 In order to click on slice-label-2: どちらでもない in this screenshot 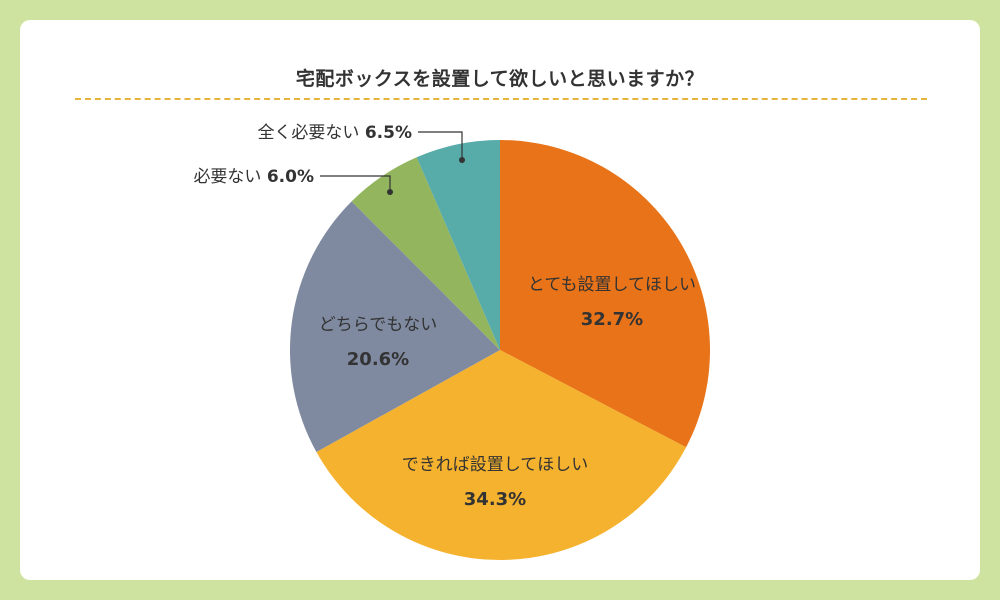, I will do `click(378, 325)`.